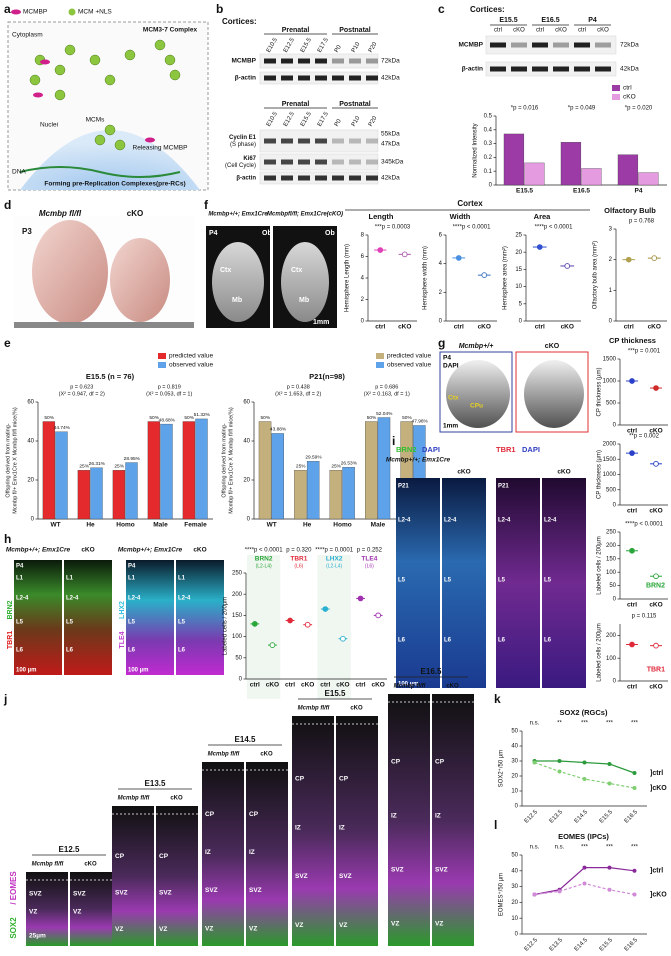  What do you see at coordinates (441, 343) in the screenshot?
I see `panel-label: g` at bounding box center [441, 343].